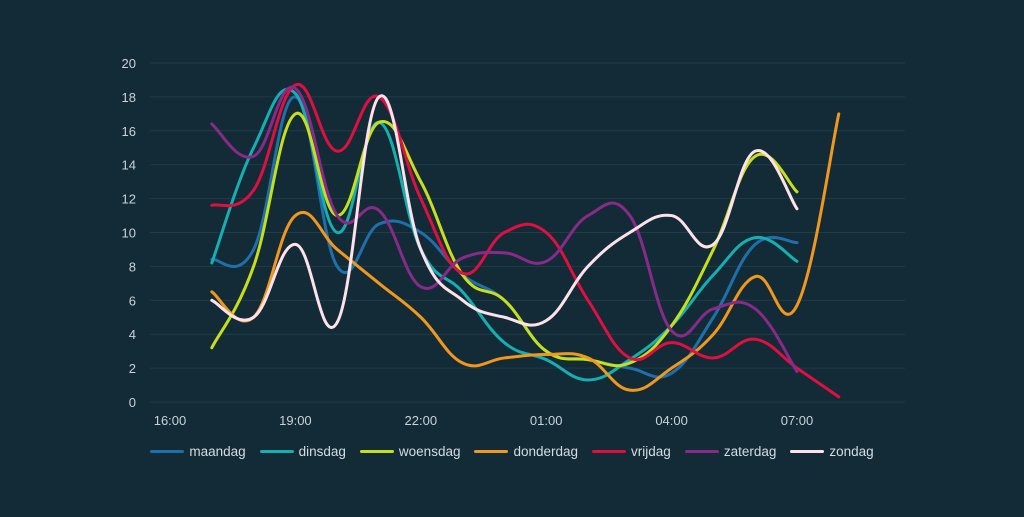 Image resolution: width=1024 pixels, height=517 pixels. Describe the element at coordinates (797, 420) in the screenshot. I see `x-tick-label: 07:00` at that location.